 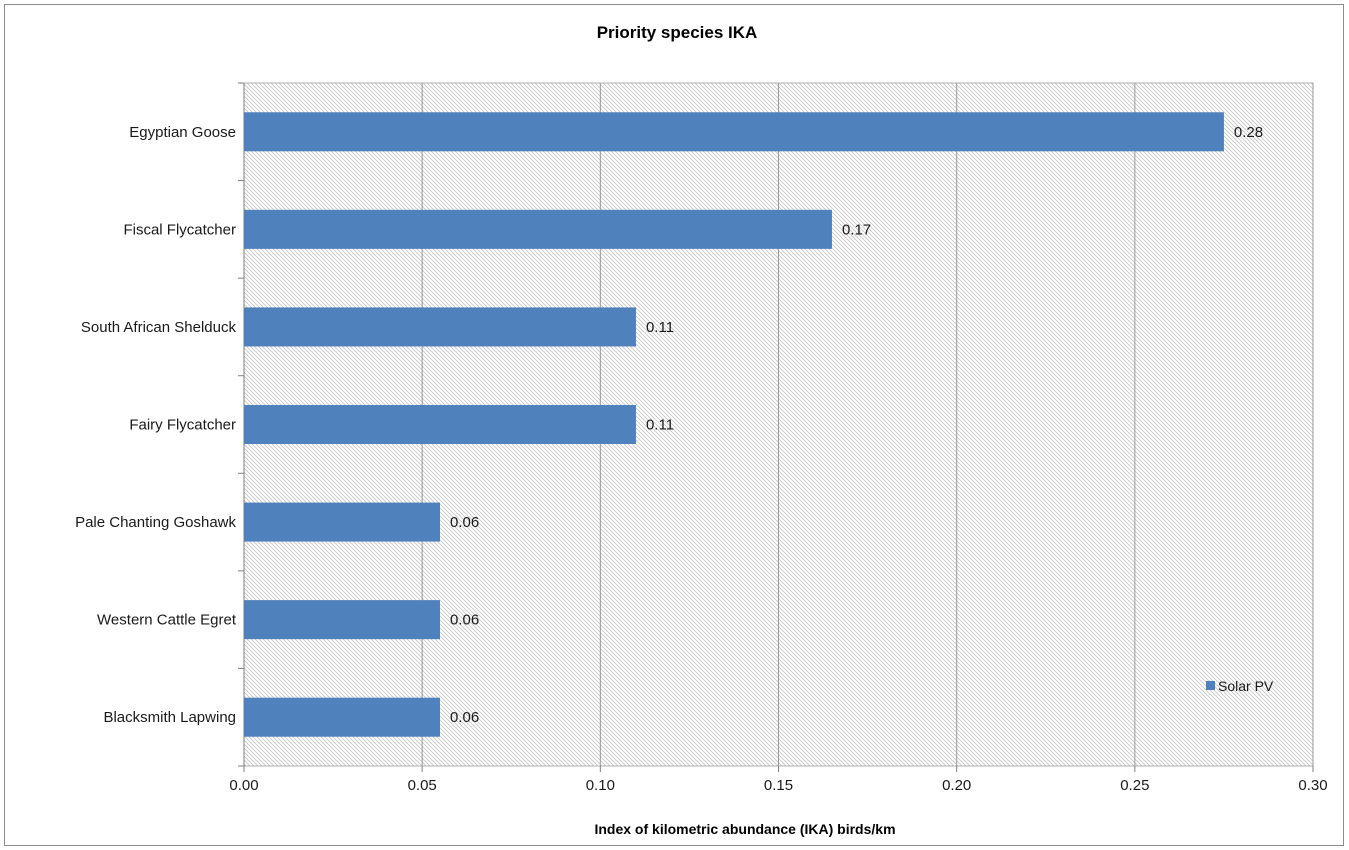 What do you see at coordinates (182, 132) in the screenshot?
I see `category-label: Egyptian Goose` at bounding box center [182, 132].